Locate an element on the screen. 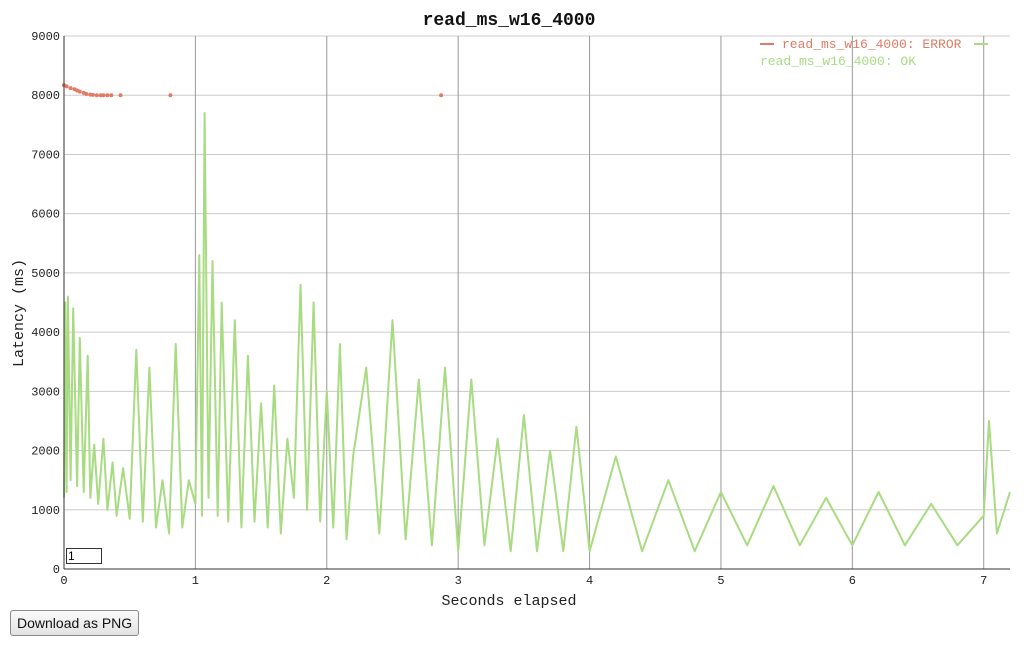  x-tick-label: 7 is located at coordinates (983, 581).